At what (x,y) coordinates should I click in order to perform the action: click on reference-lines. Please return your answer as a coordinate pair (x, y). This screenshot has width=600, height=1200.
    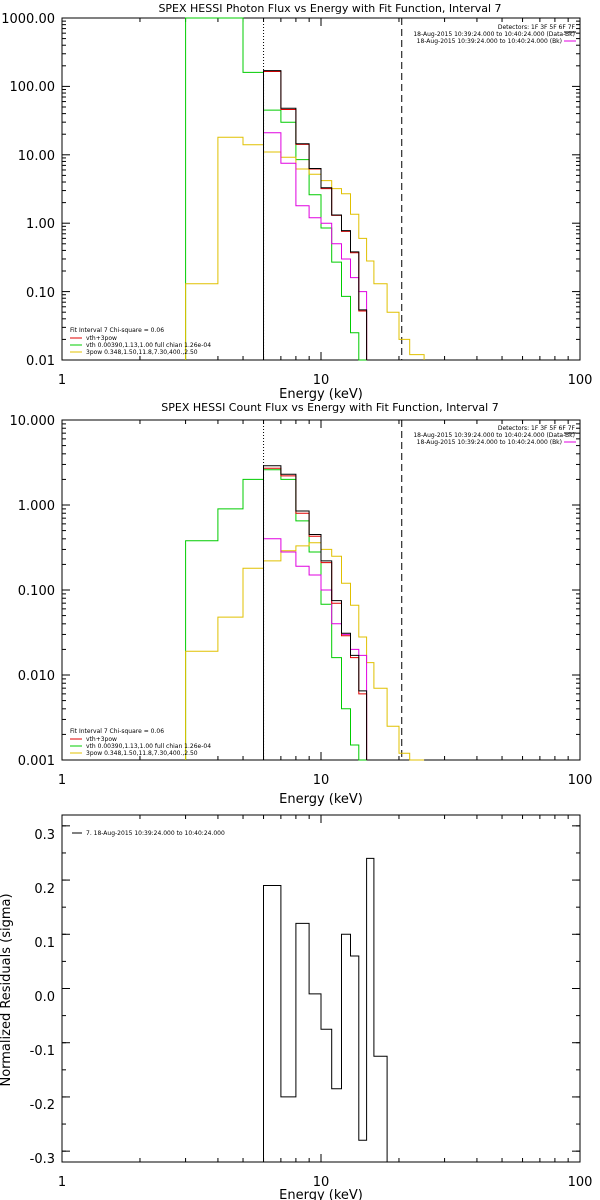
    Looking at the image, I should click on (333, 590).